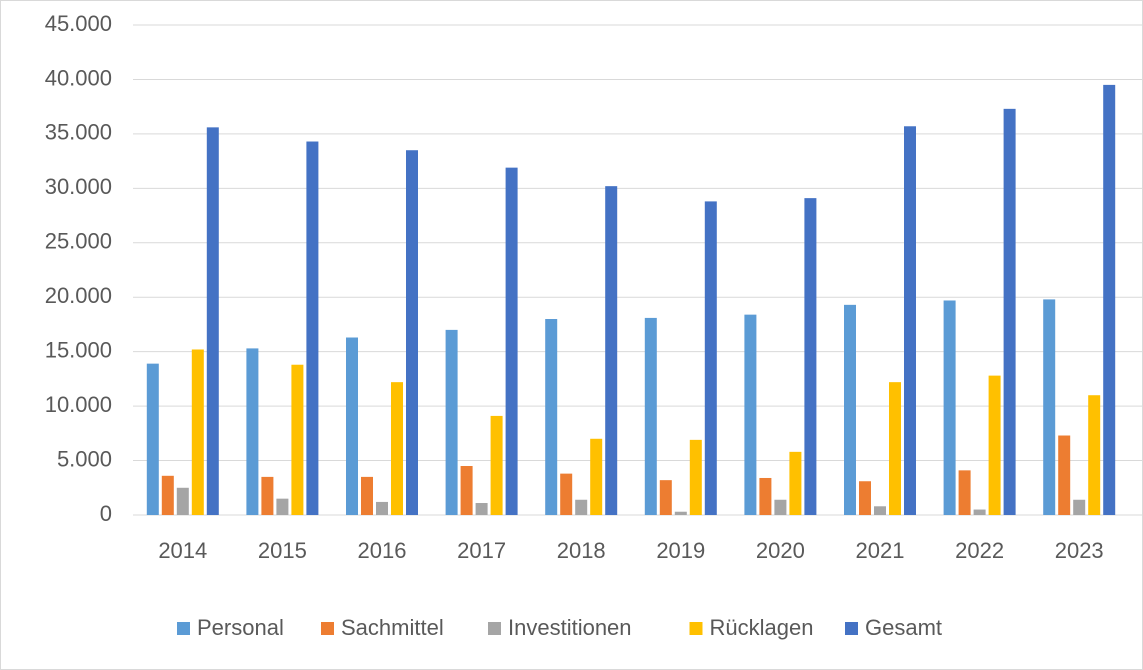 The image size is (1143, 670). I want to click on x-tick-label: 2022, so click(979, 550).